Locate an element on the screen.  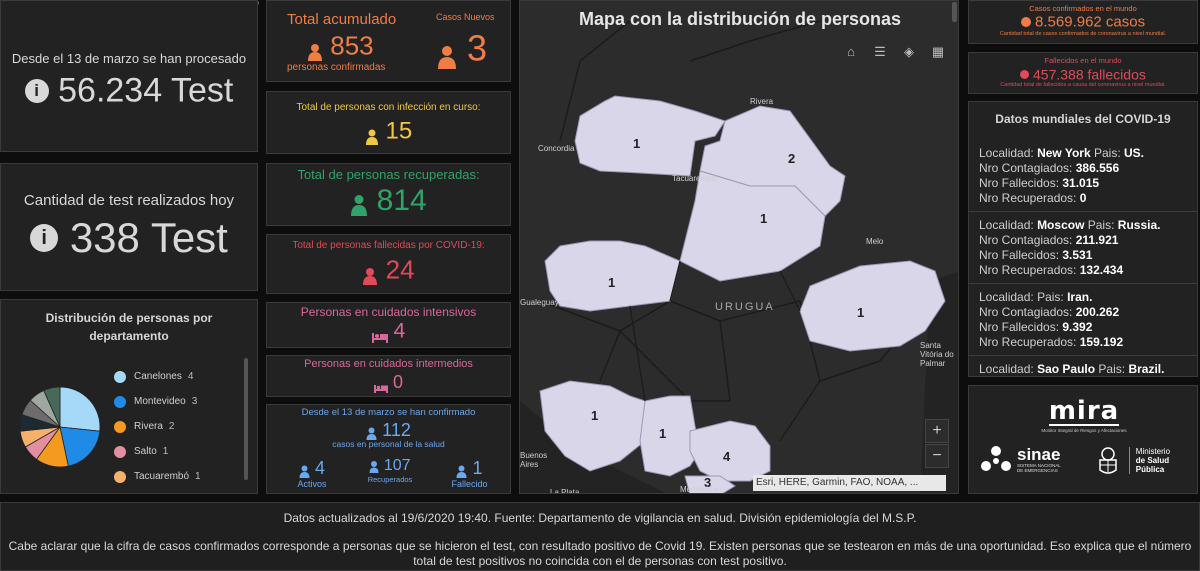
world-entry-line: Nro Recuperados: 0 is located at coordinates (1083, 198).